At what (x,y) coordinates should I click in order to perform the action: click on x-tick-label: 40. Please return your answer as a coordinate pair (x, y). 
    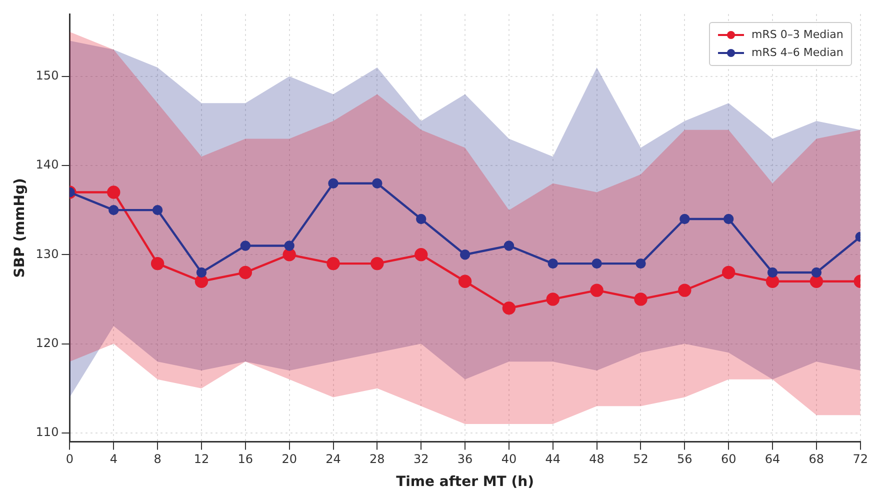
    Looking at the image, I should click on (509, 459).